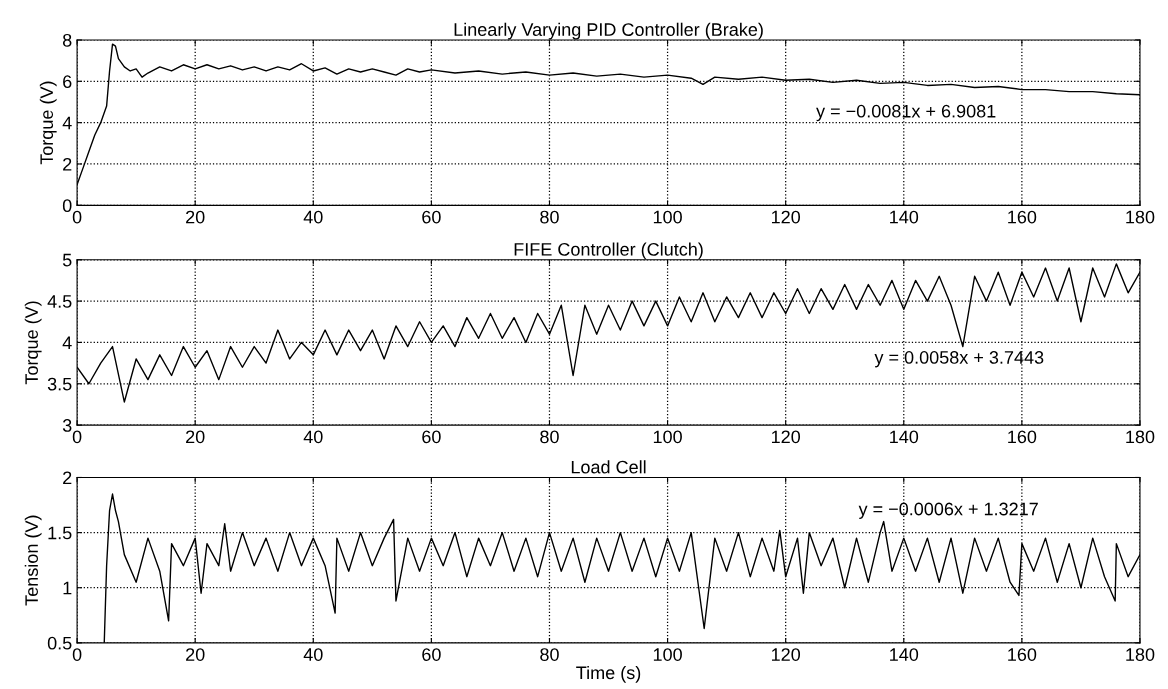 Image resolution: width=1168 pixels, height=689 pixels. What do you see at coordinates (59, 301) in the screenshot?
I see `y-tick-label: 4.5` at bounding box center [59, 301].